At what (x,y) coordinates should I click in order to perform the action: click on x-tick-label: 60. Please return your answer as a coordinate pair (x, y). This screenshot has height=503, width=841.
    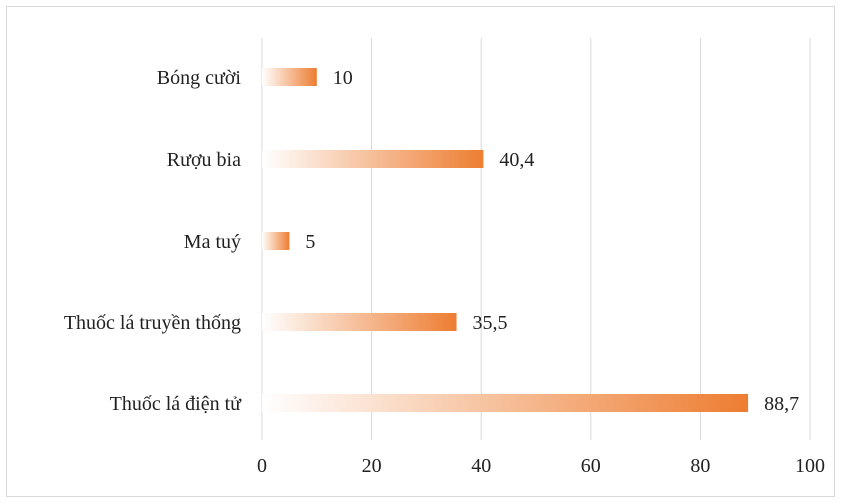
    Looking at the image, I should click on (591, 466).